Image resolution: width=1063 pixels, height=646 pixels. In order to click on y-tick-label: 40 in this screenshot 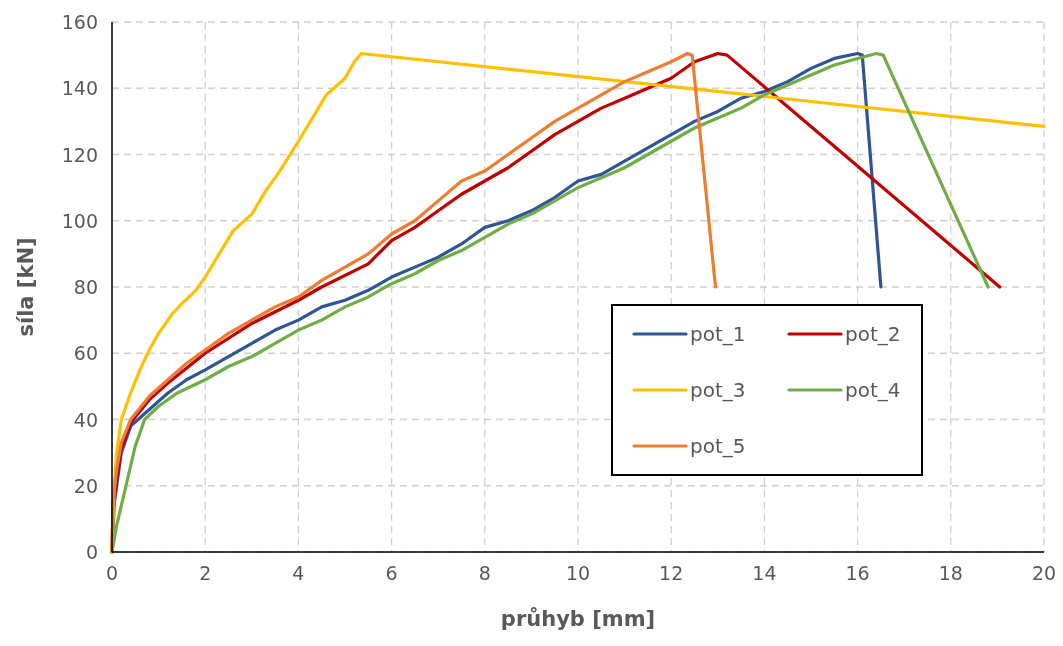, I will do `click(85, 419)`.